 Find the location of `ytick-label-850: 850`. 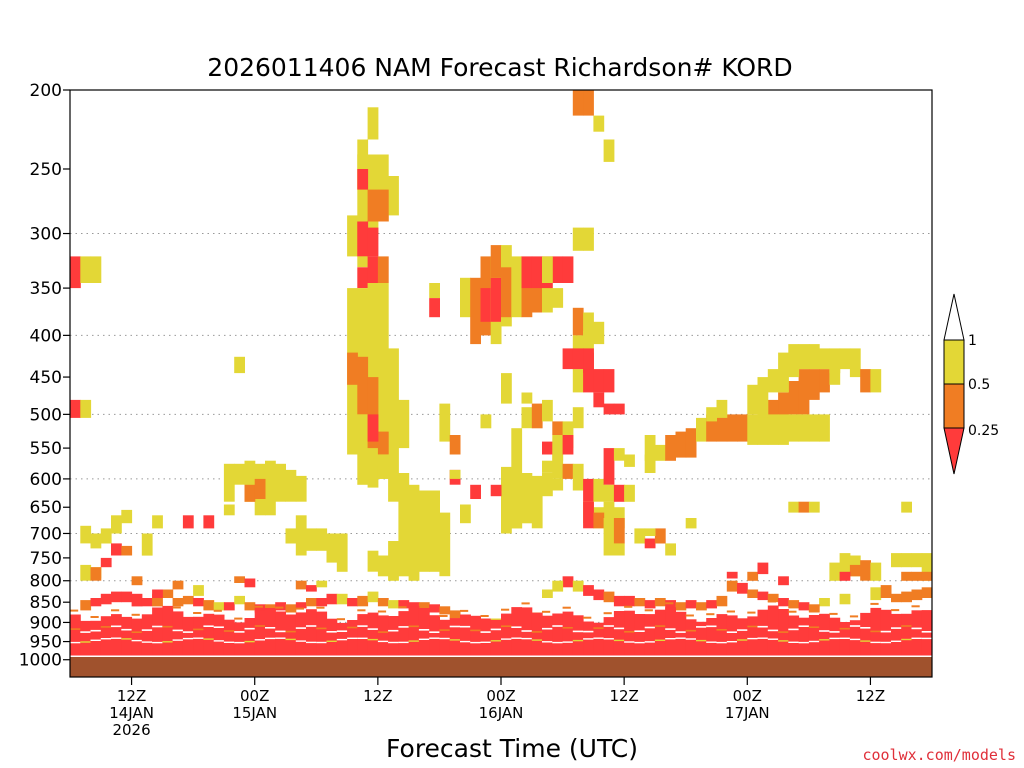

ytick-label-850: 850 is located at coordinates (46, 603).